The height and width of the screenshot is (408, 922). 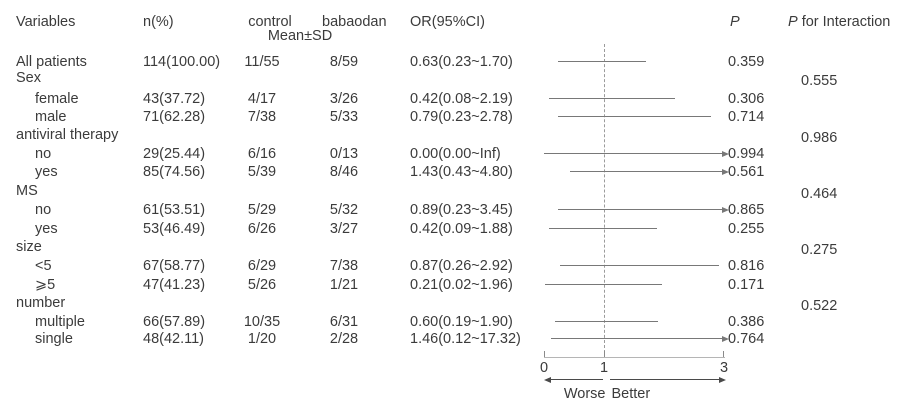 I want to click on or-ci-value: 0.79(0.23~2.78), so click(x=461, y=117).